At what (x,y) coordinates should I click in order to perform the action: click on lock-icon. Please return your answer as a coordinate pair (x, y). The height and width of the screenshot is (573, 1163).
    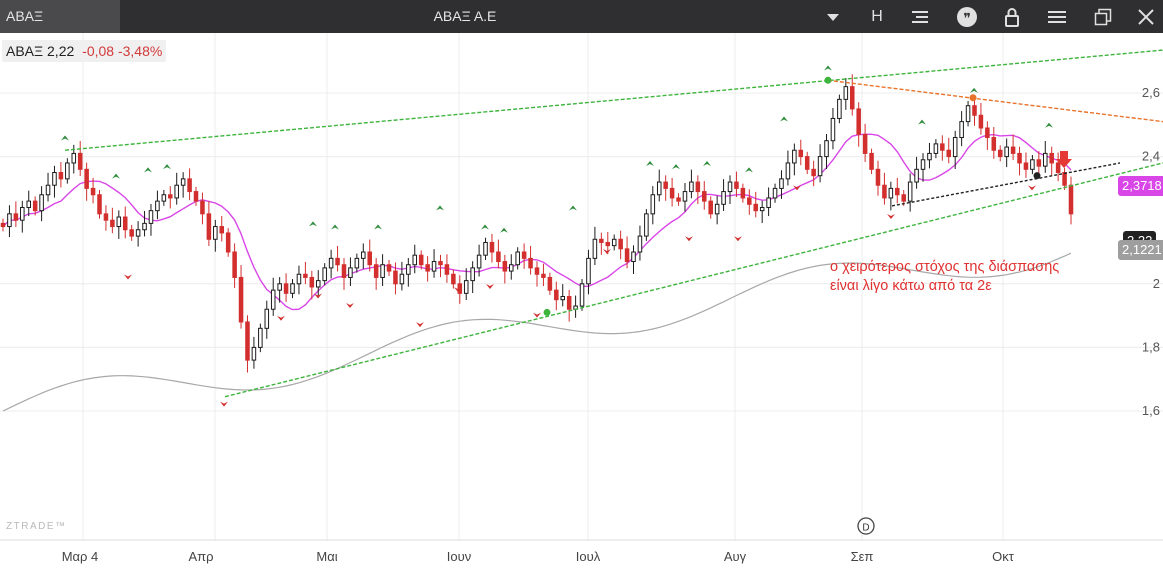
    Looking at the image, I should click on (1012, 16).